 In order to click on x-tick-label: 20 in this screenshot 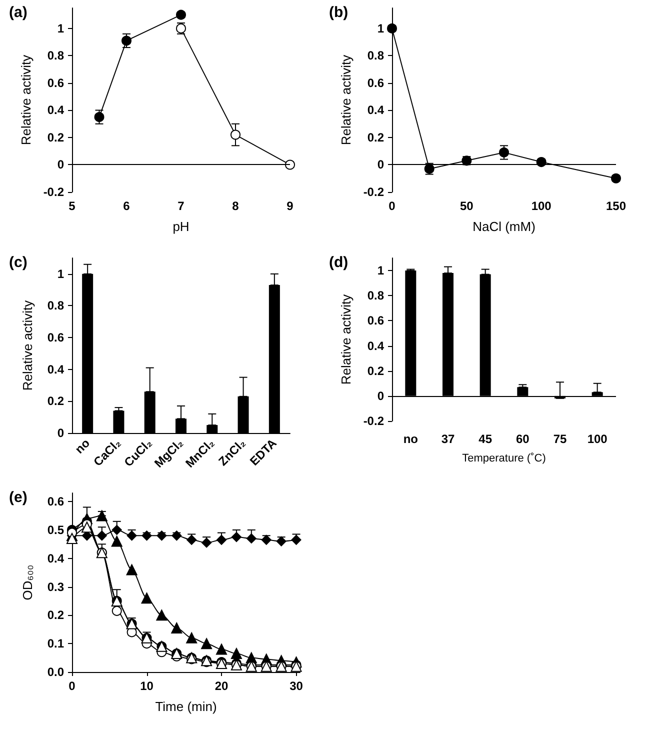, I will do `click(221, 686)`.